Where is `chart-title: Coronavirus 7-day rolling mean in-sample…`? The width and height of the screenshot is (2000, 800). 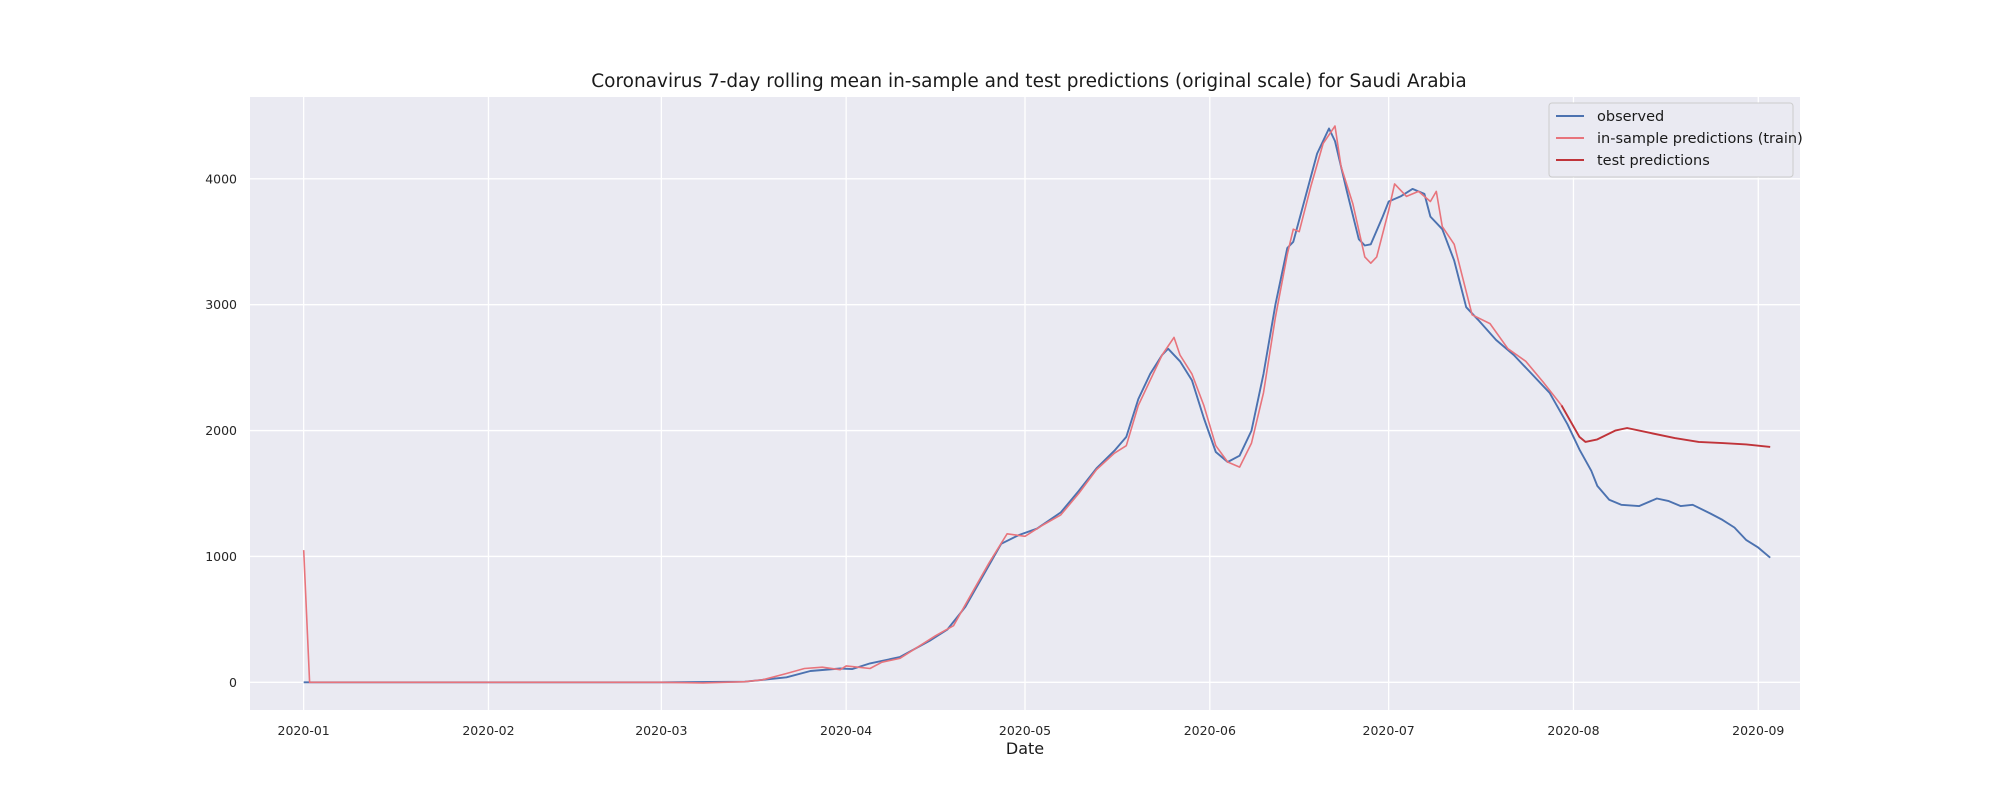
chart-title: Coronavirus 7-day rolling mean in-sample… is located at coordinates (1029, 81).